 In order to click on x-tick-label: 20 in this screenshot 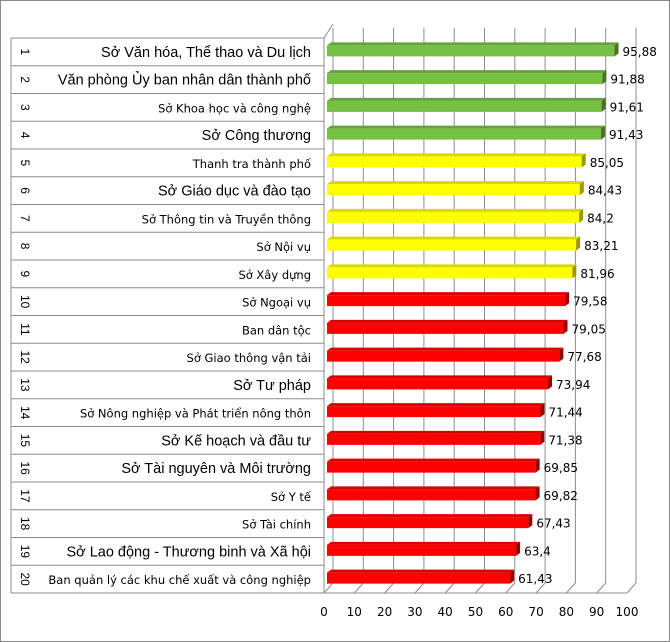, I will do `click(384, 612)`.